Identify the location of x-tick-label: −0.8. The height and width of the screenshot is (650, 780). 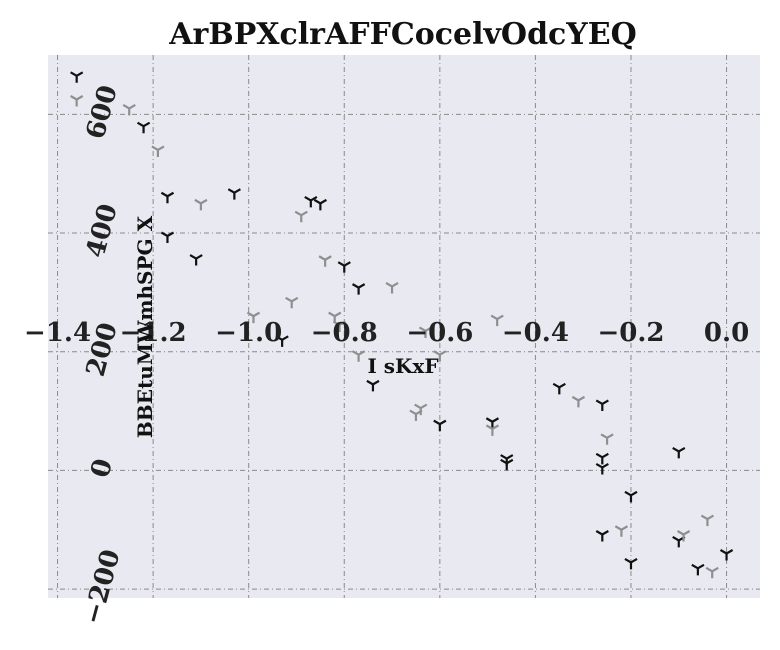
(344, 333).